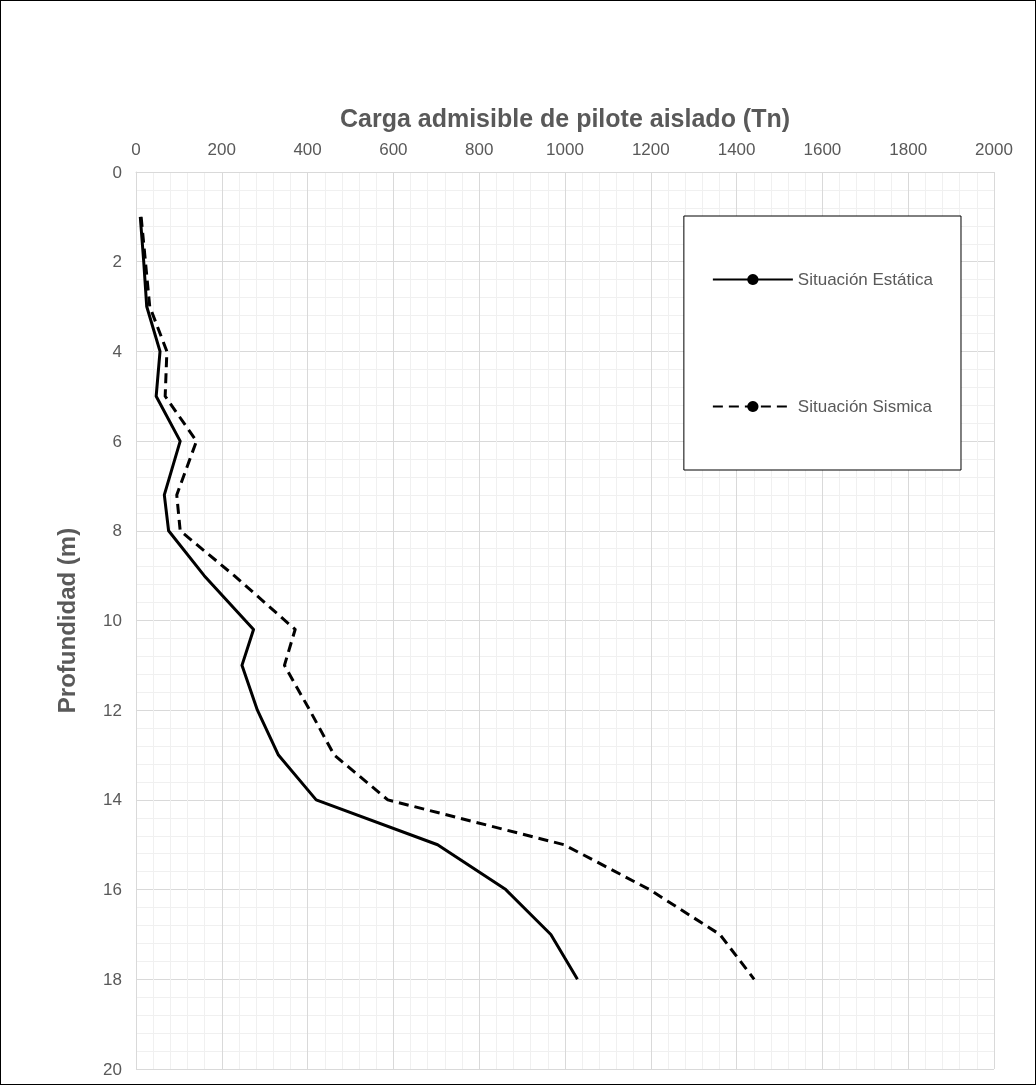 The width and height of the screenshot is (1036, 1085). Describe the element at coordinates (822, 149) in the screenshot. I see `x-tick-label: 1600` at that location.